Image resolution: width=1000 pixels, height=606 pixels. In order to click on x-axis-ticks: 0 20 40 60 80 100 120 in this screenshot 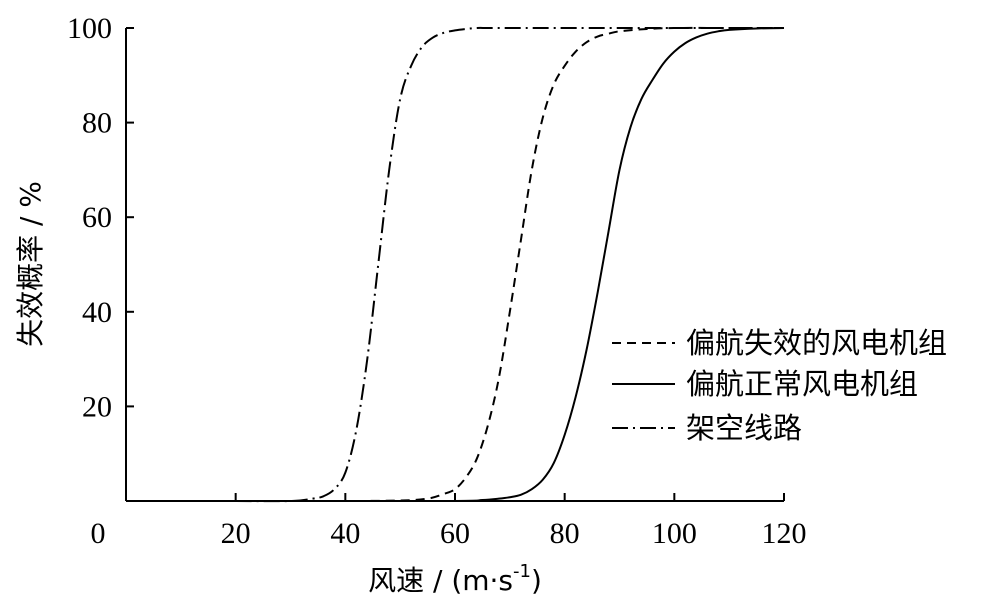, I will do `click(449, 521)`.